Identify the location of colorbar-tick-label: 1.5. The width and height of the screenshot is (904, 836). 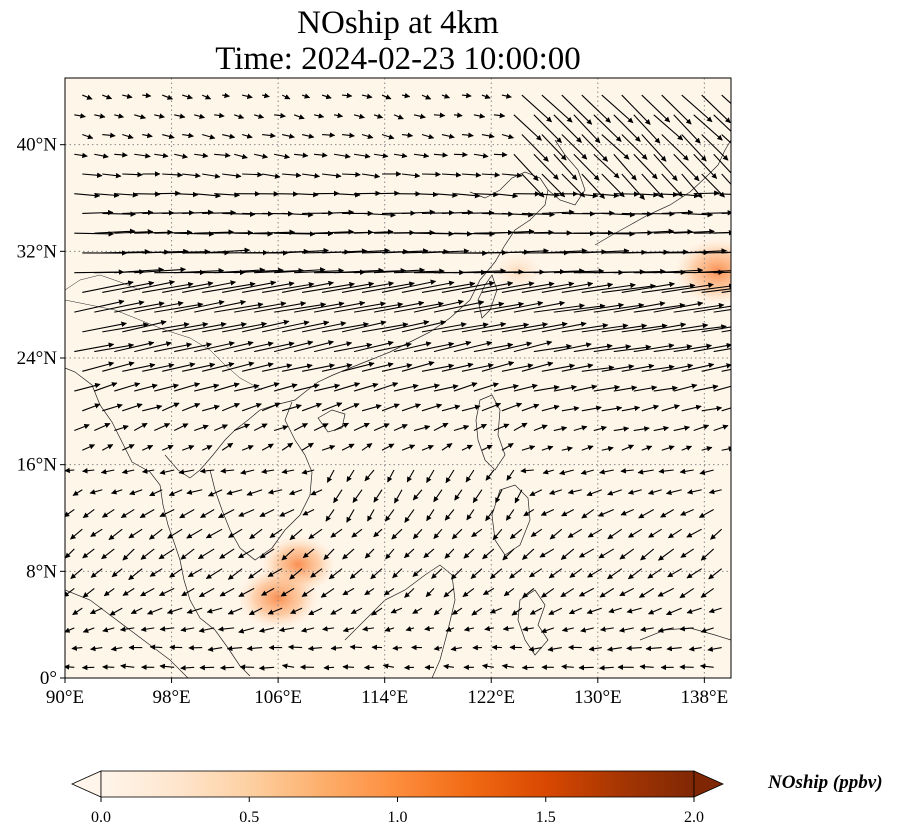
(546, 817).